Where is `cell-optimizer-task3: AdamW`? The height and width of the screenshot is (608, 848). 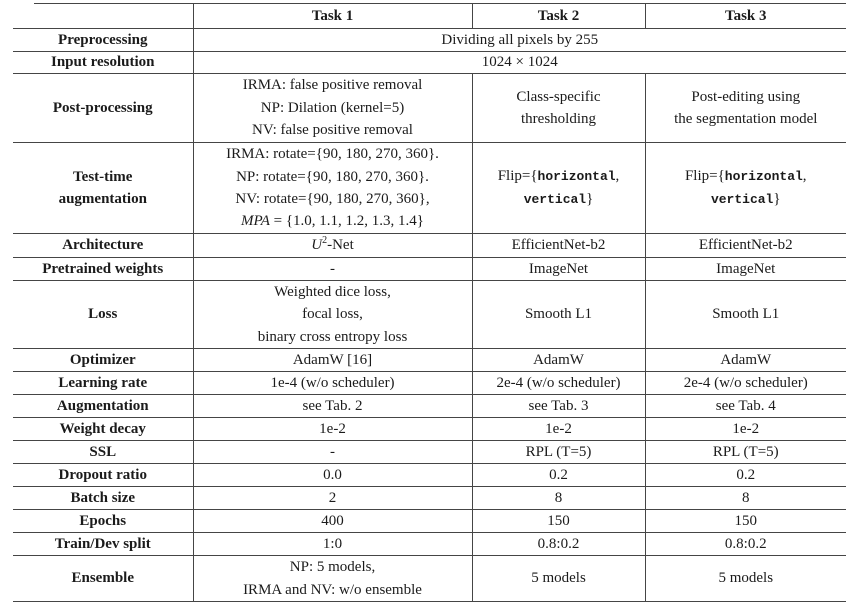 cell-optimizer-task3: AdamW is located at coordinates (745, 360).